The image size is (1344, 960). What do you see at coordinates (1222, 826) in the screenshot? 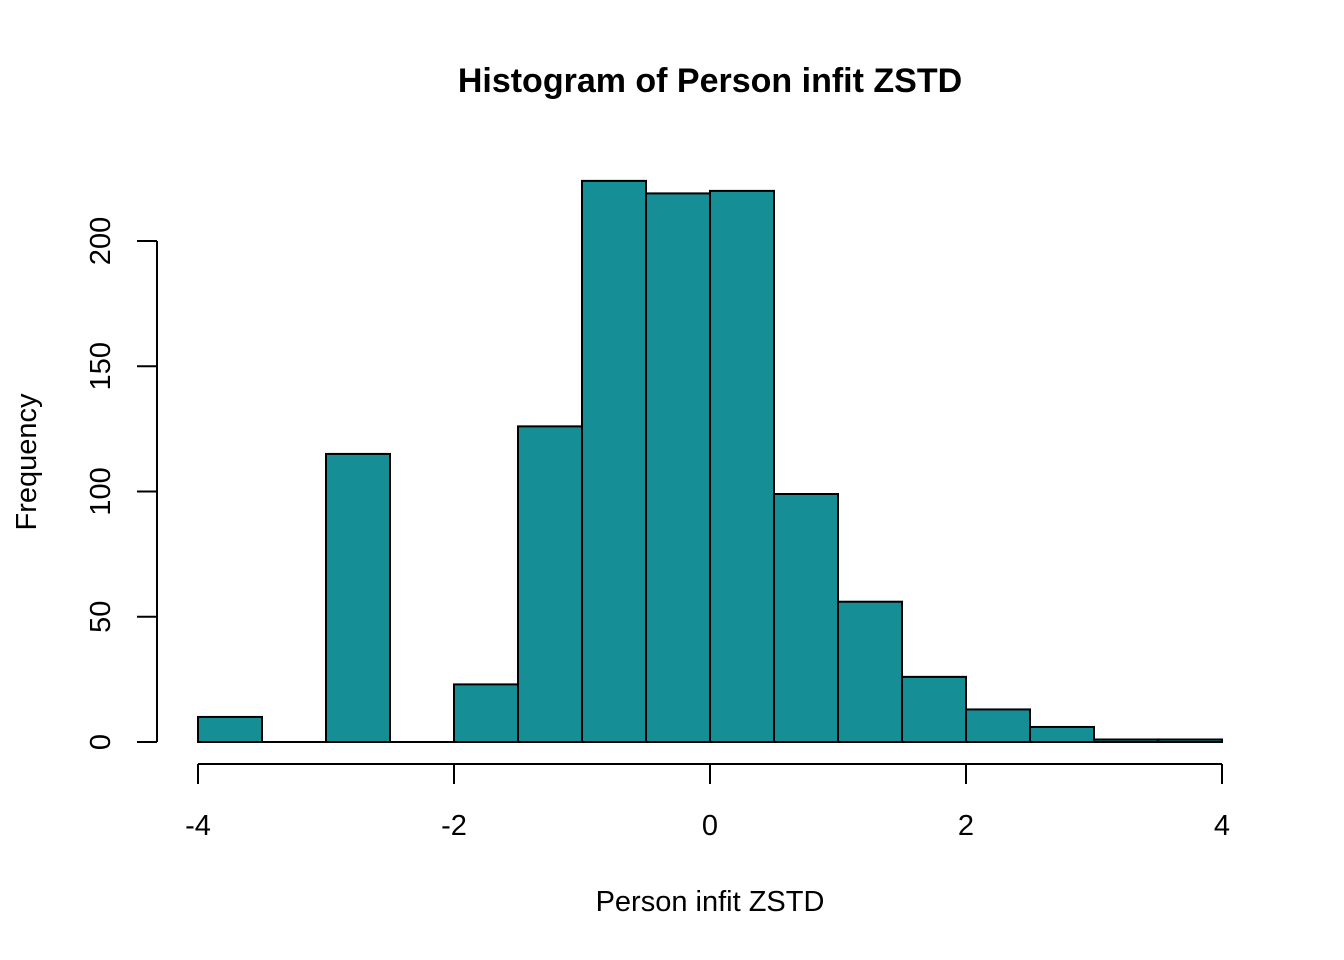
I see `x-tick-label: 4` at bounding box center [1222, 826].